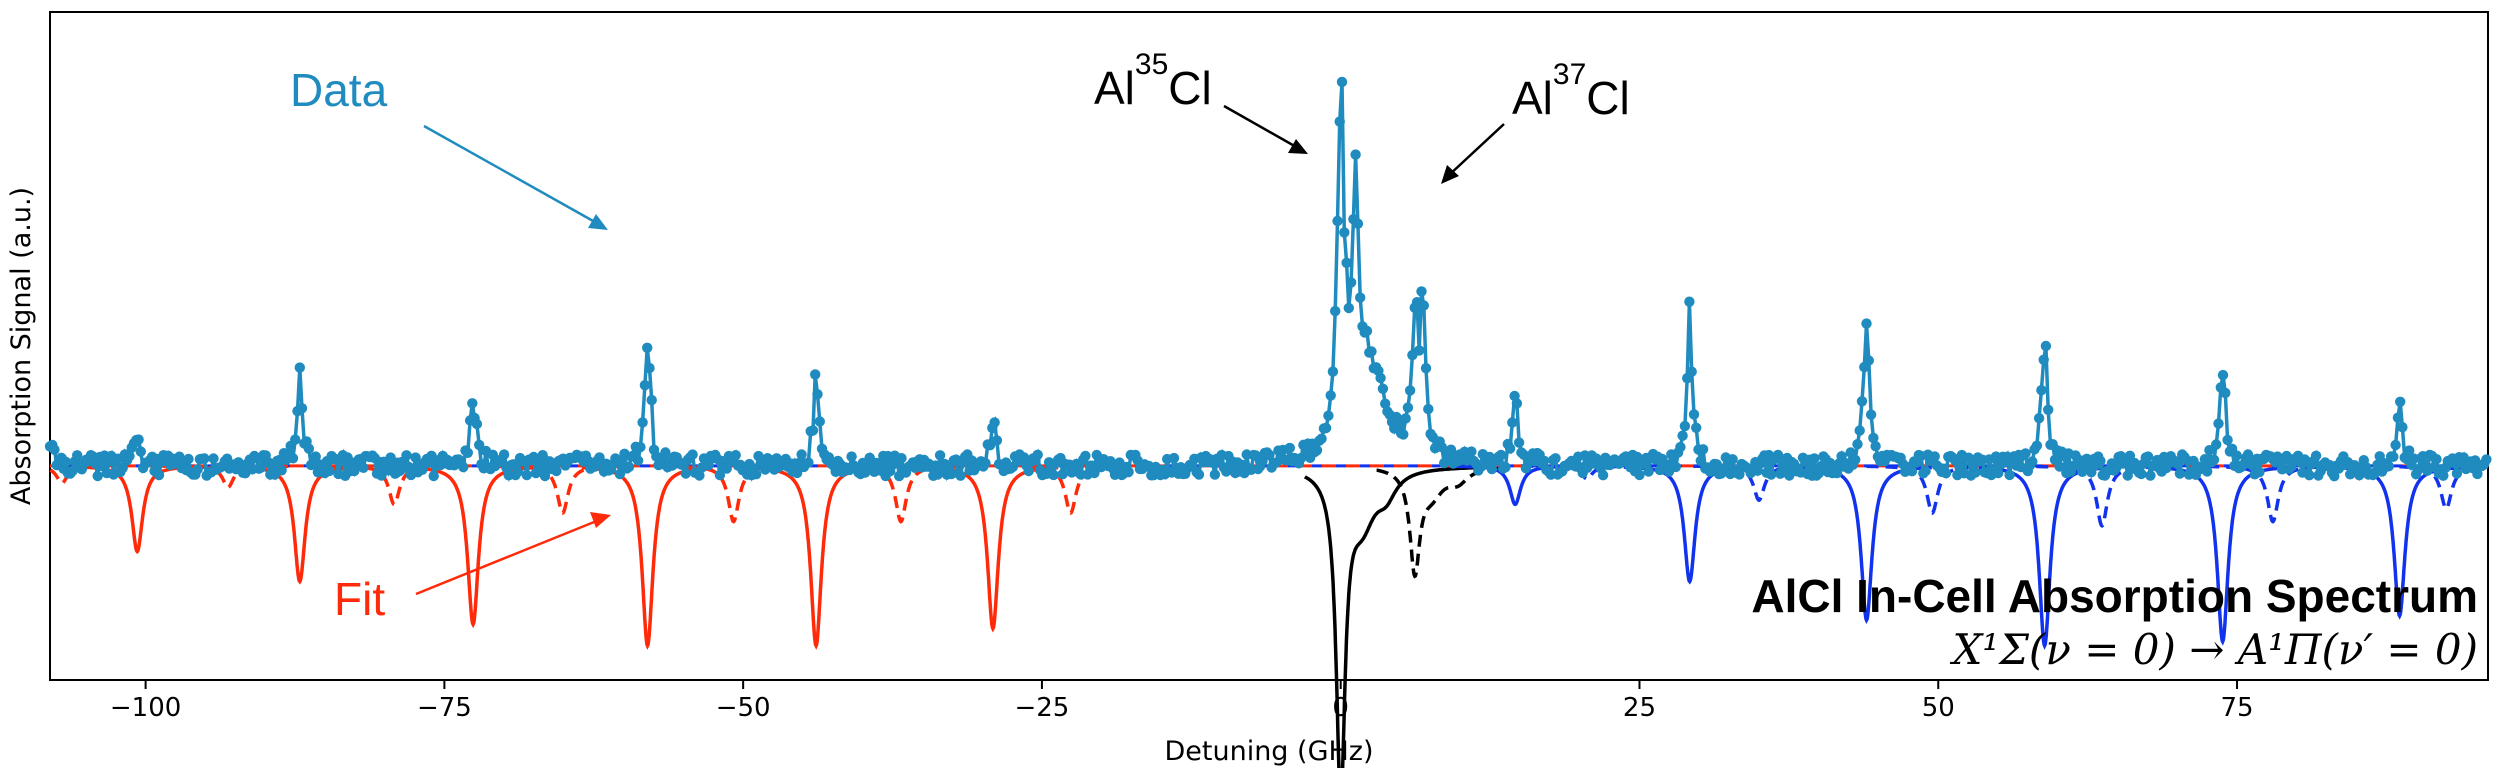  Describe the element at coordinates (600, 520) in the screenshot. I see `fit-annotation-arrowhead` at that location.